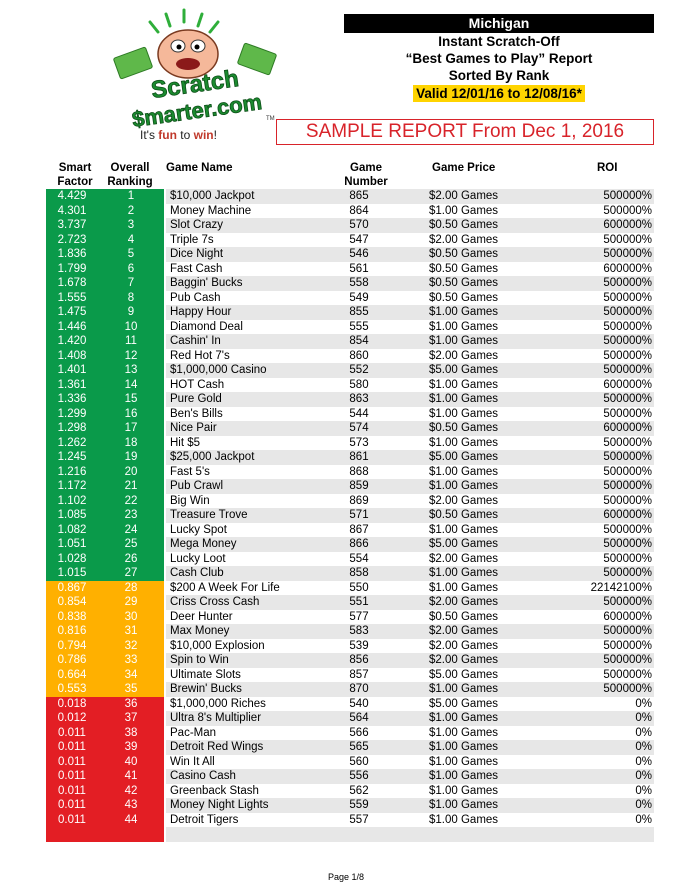 The width and height of the screenshot is (692, 896). What do you see at coordinates (359, 747) in the screenshot?
I see `game-number-cell: 565` at bounding box center [359, 747].